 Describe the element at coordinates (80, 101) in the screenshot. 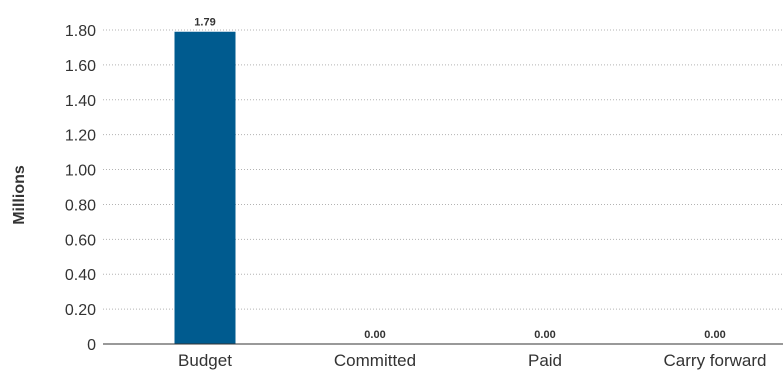

I see `y-tick-label: 1.40` at that location.